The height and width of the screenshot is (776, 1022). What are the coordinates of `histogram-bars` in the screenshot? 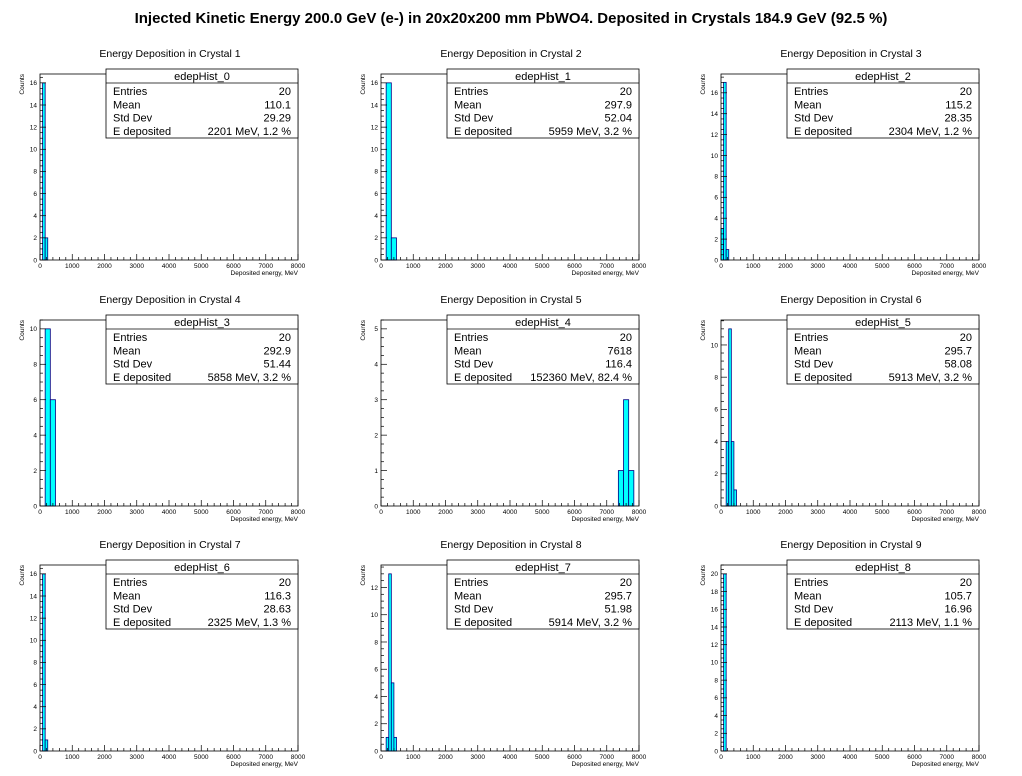 It's located at (391, 171).